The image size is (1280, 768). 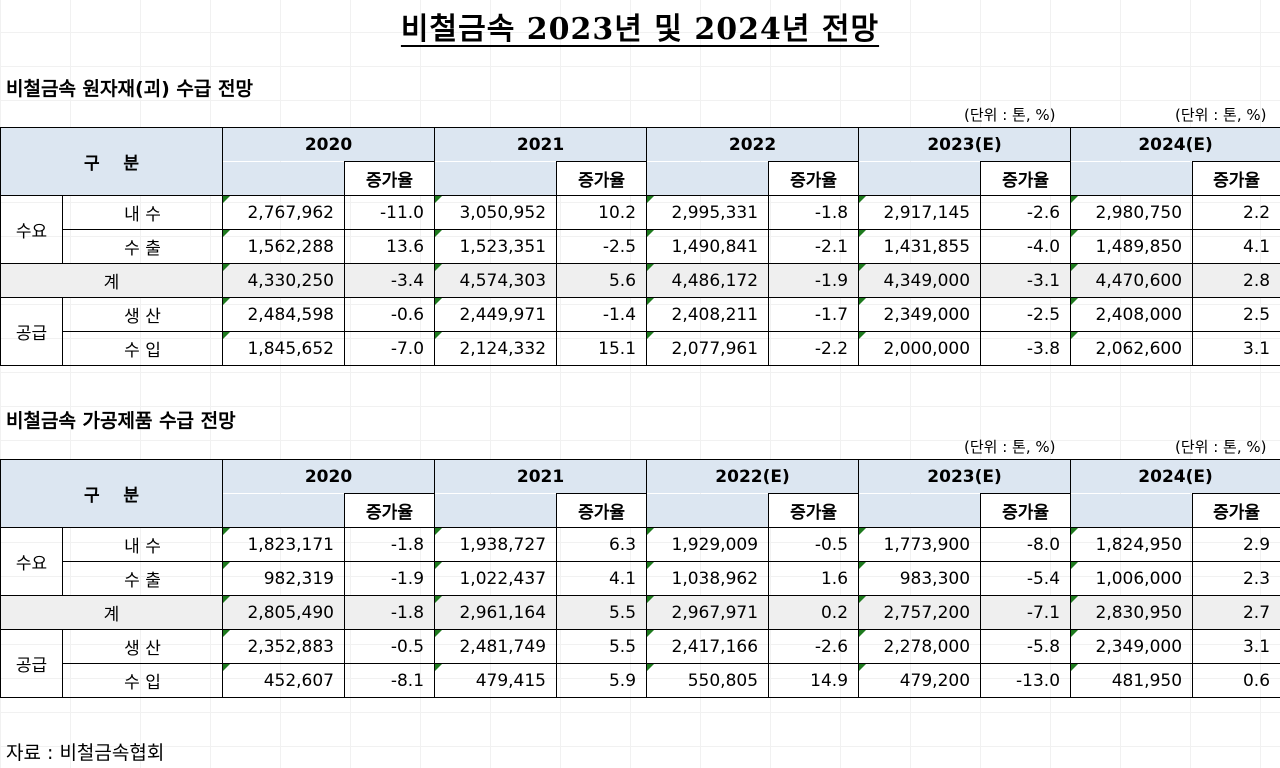 I want to click on growth-rate-cell: 6.3, so click(x=602, y=544).